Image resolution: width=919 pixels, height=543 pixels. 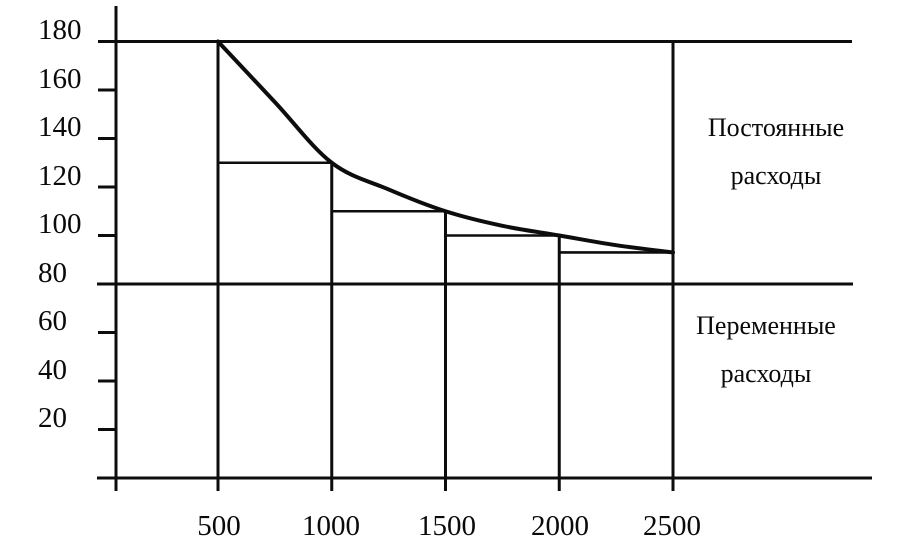 I want to click on y-axis-tick-label: 20, so click(x=52, y=418).